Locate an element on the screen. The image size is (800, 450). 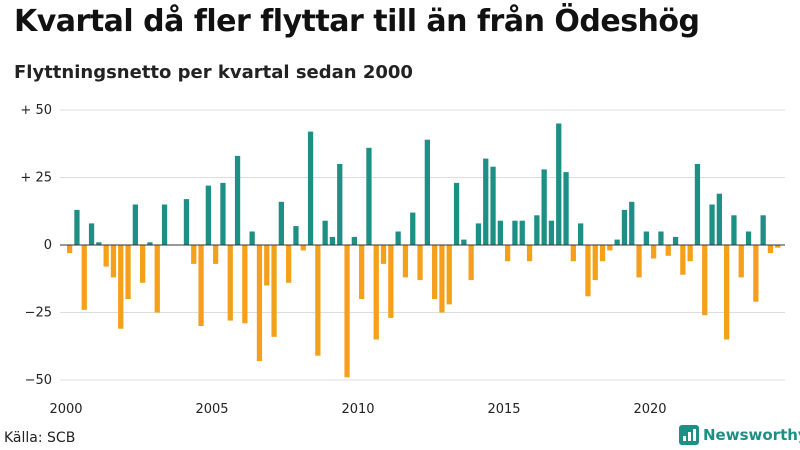
y-tick-label: −25 is located at coordinates (38, 313).